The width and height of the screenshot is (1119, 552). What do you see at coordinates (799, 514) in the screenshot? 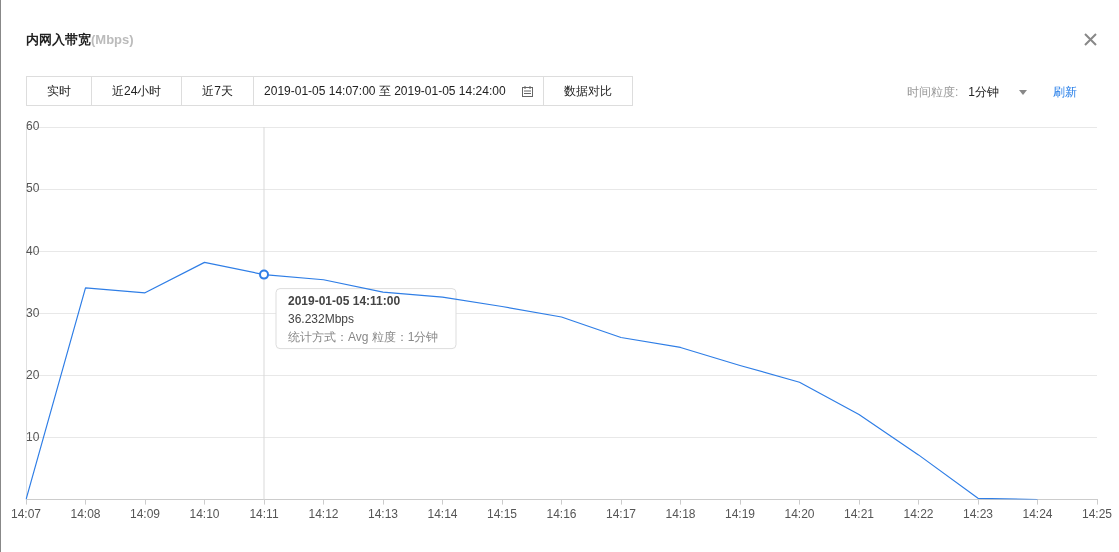
I see `x-tick-label: 14:20` at bounding box center [799, 514].